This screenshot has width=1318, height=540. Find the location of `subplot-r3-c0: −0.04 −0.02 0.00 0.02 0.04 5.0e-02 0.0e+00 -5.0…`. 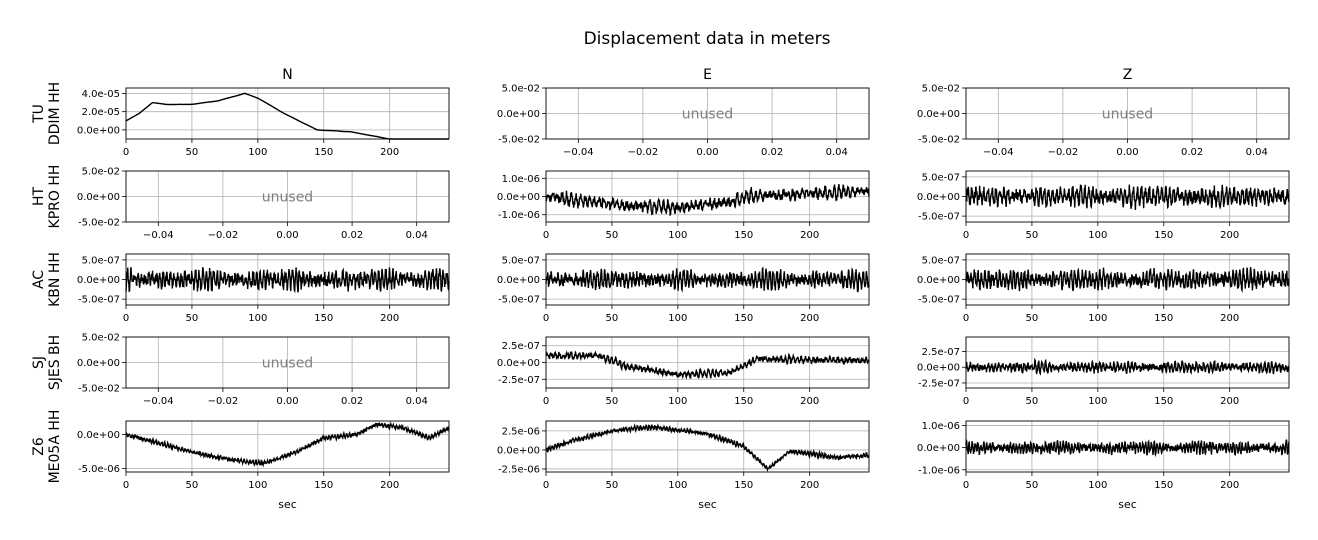

subplot-r3-c0: −0.04 −0.02 0.00 0.02 0.04 5.0e-02 0.0e+00 -5.0… is located at coordinates (263, 370).